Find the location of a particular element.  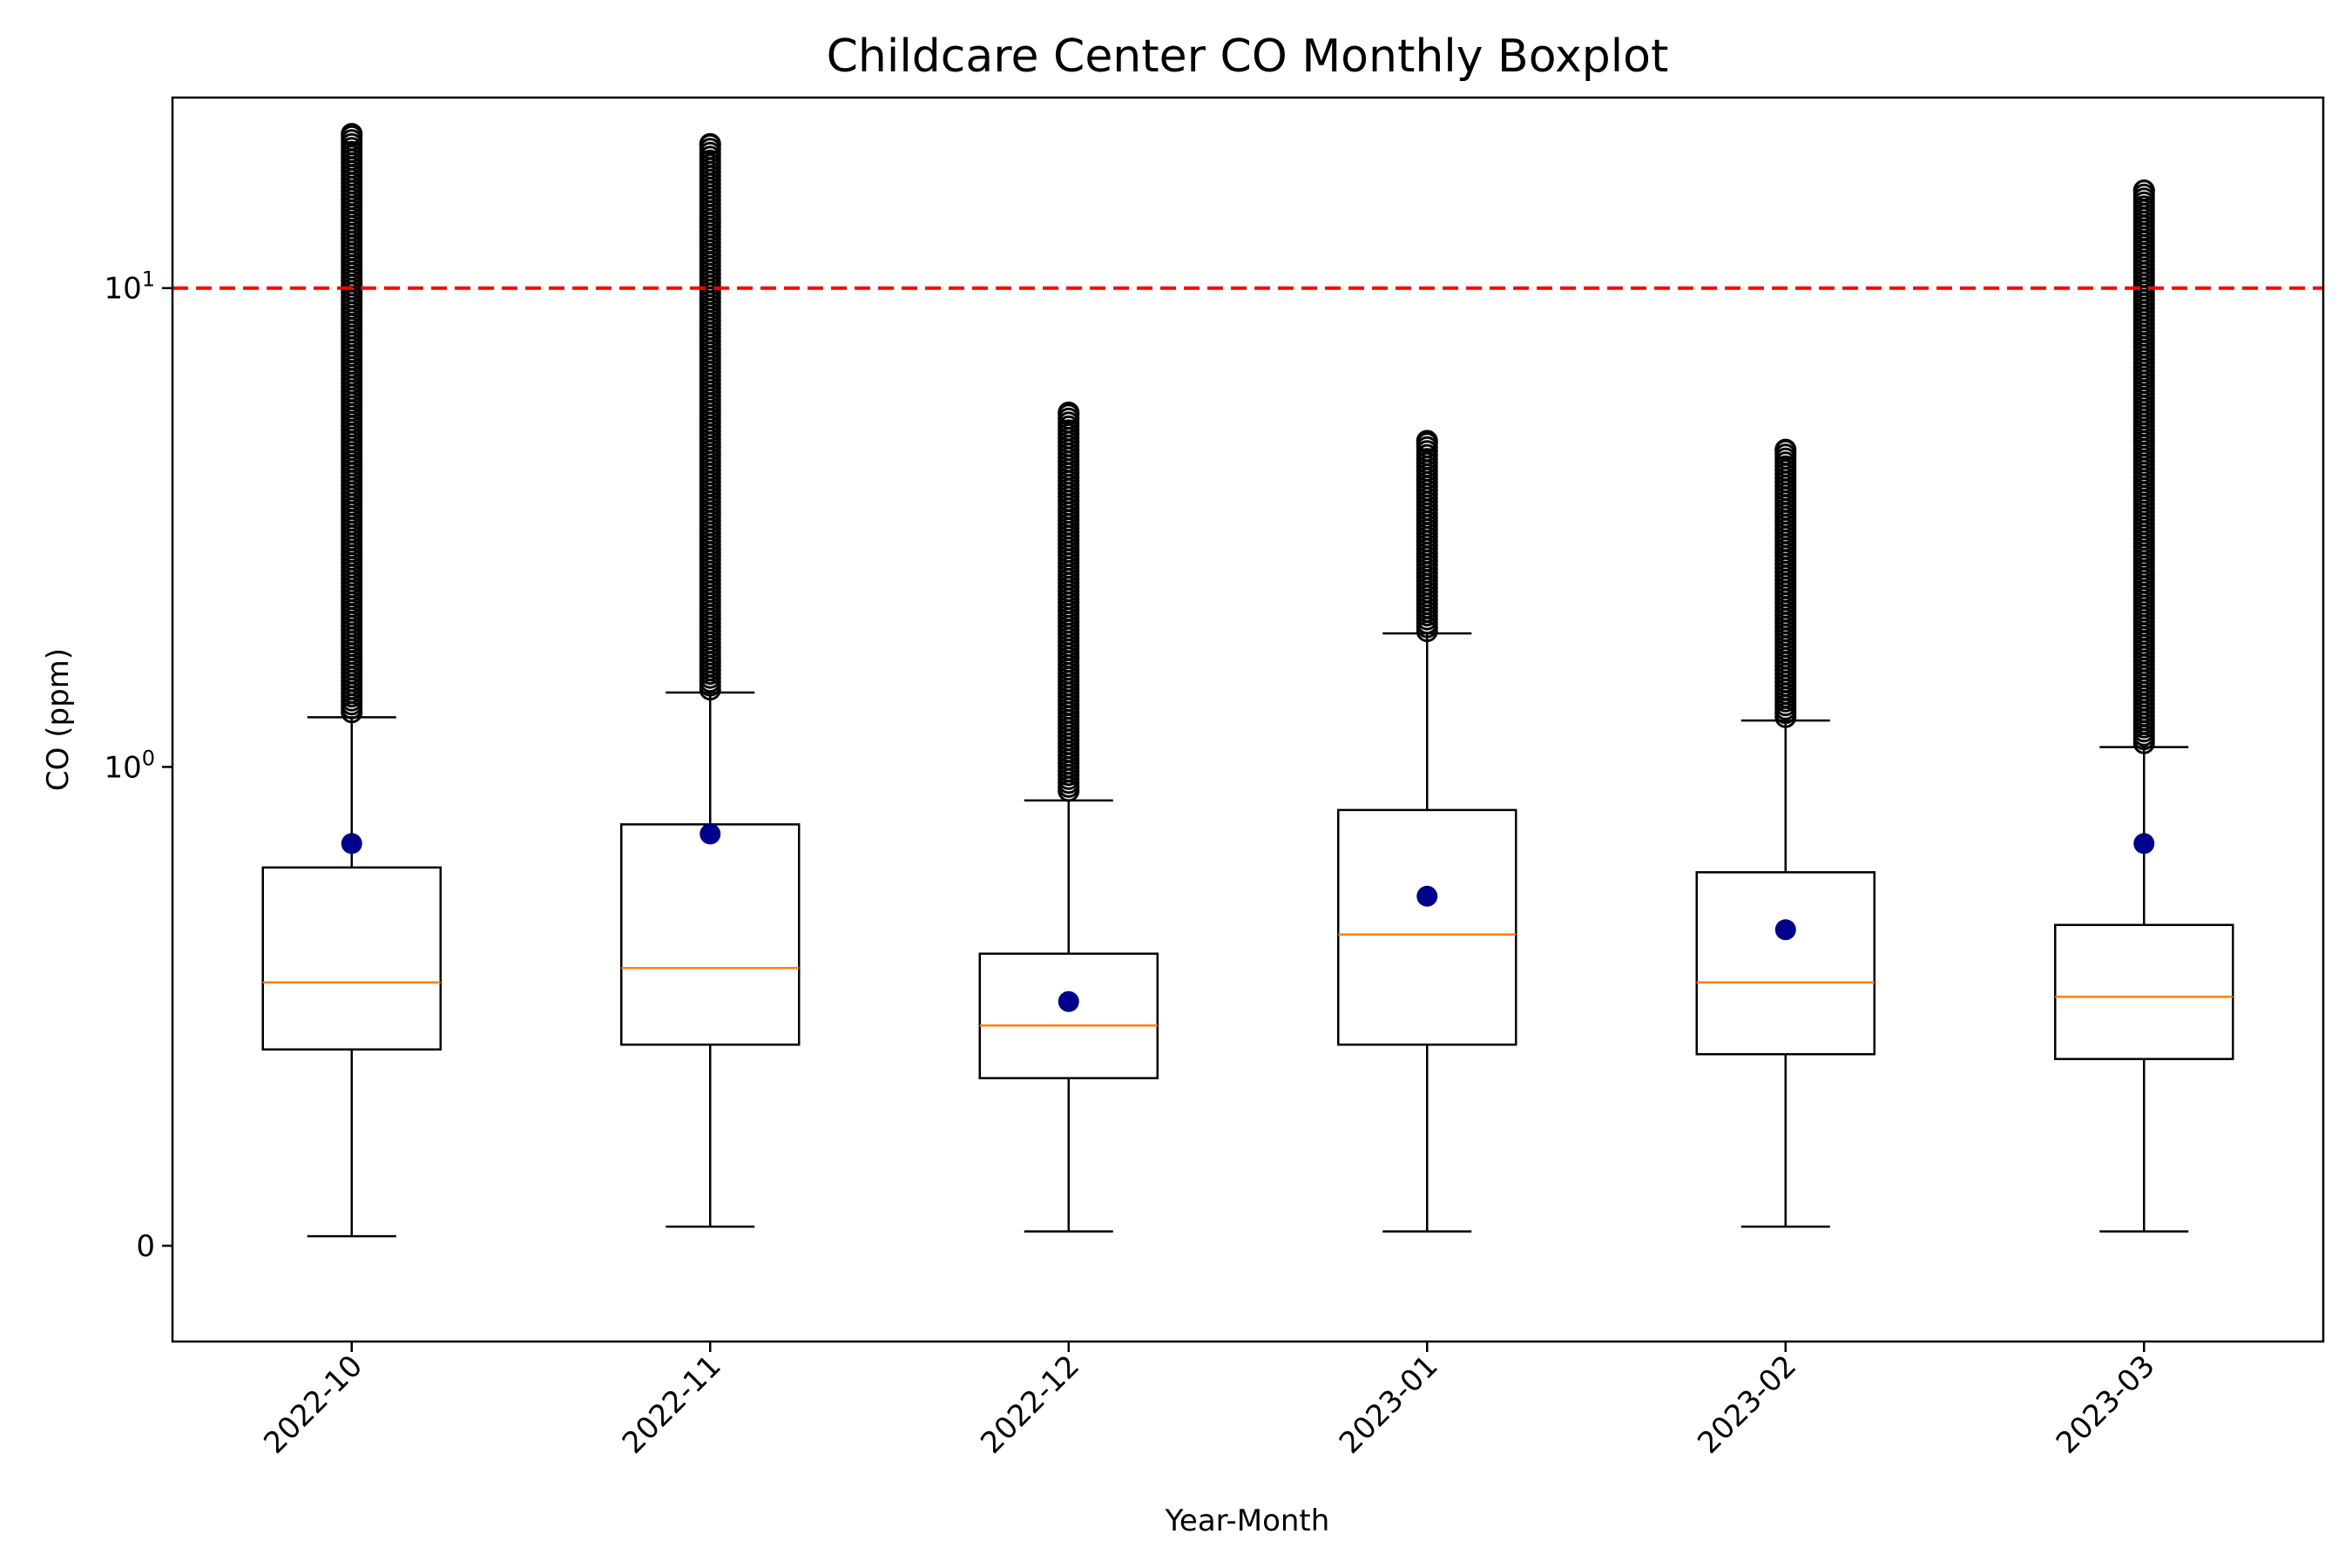

y-tick-label: 10¹ is located at coordinates (129, 287).